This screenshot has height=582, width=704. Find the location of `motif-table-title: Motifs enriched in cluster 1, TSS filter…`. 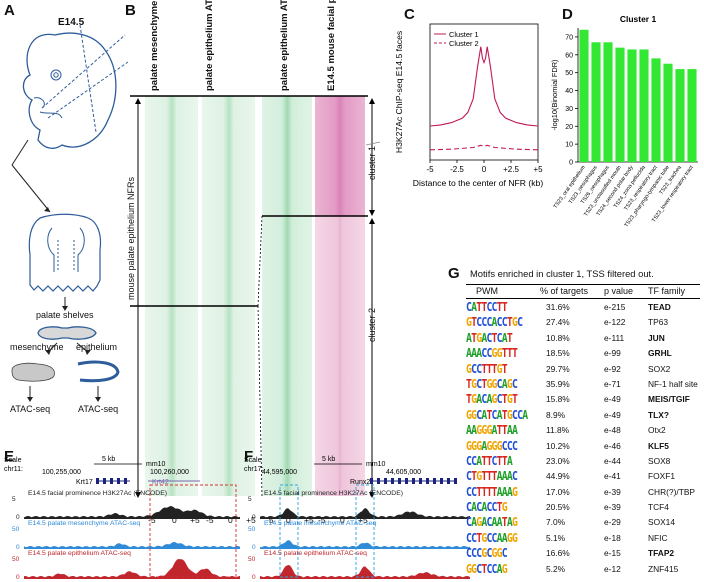

motif-table-title: Motifs enriched in cluster 1, TSS filter… is located at coordinates (562, 273).